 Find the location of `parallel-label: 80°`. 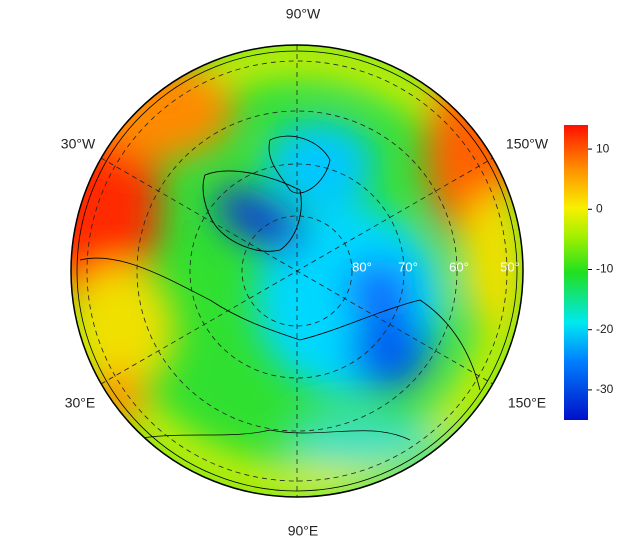

parallel-label: 80° is located at coordinates (362, 266).